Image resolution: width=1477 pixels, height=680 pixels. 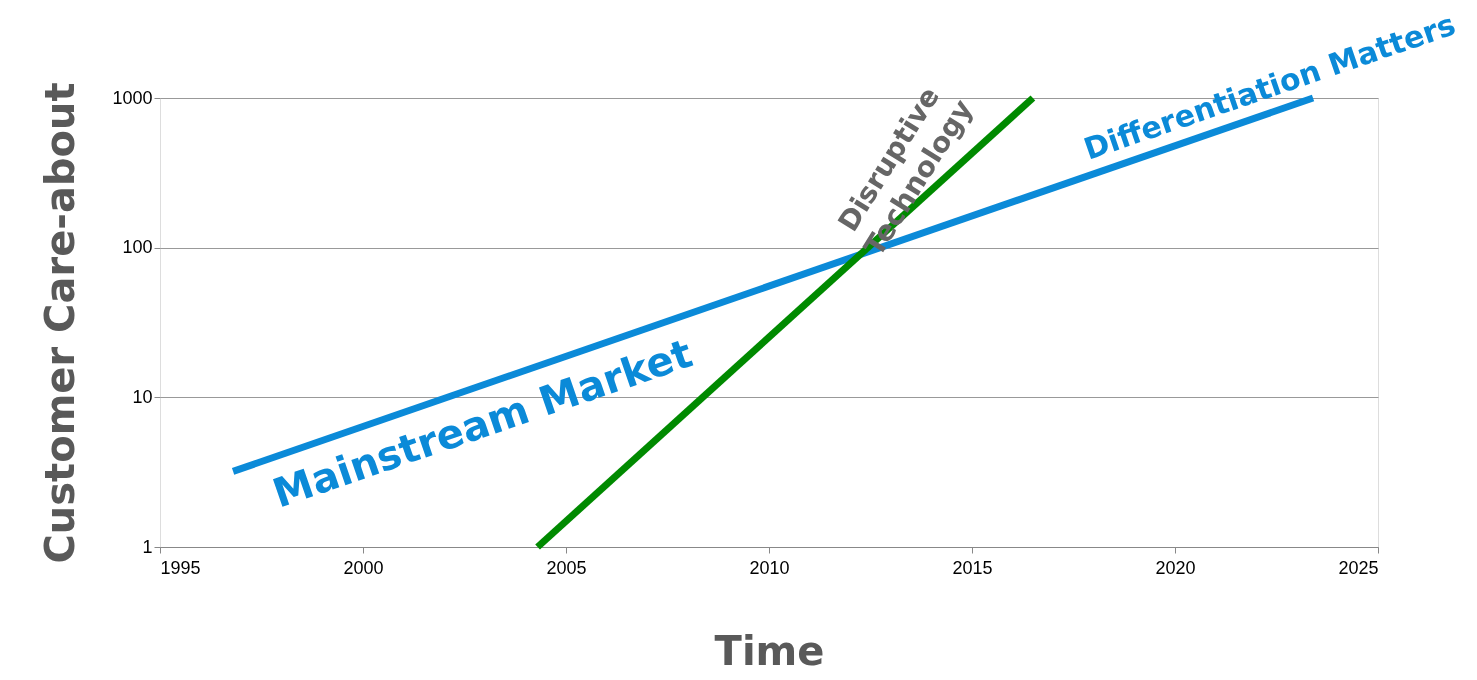 What do you see at coordinates (142, 396) in the screenshot?
I see `y-tick-label: 10` at bounding box center [142, 396].